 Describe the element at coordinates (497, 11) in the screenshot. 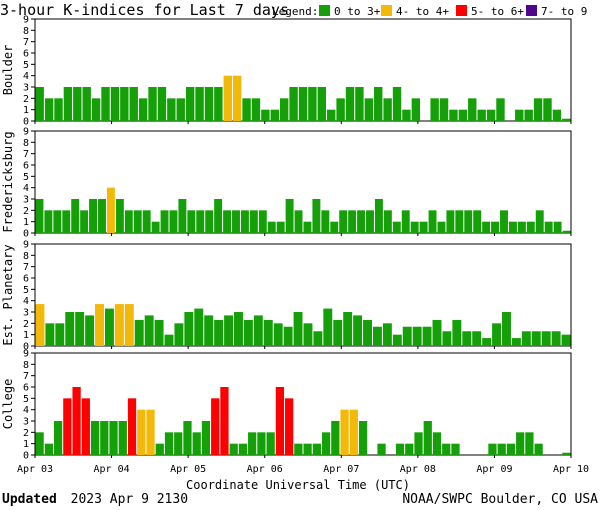

I see `legend-entry-label-2: 5- to 6+` at that location.